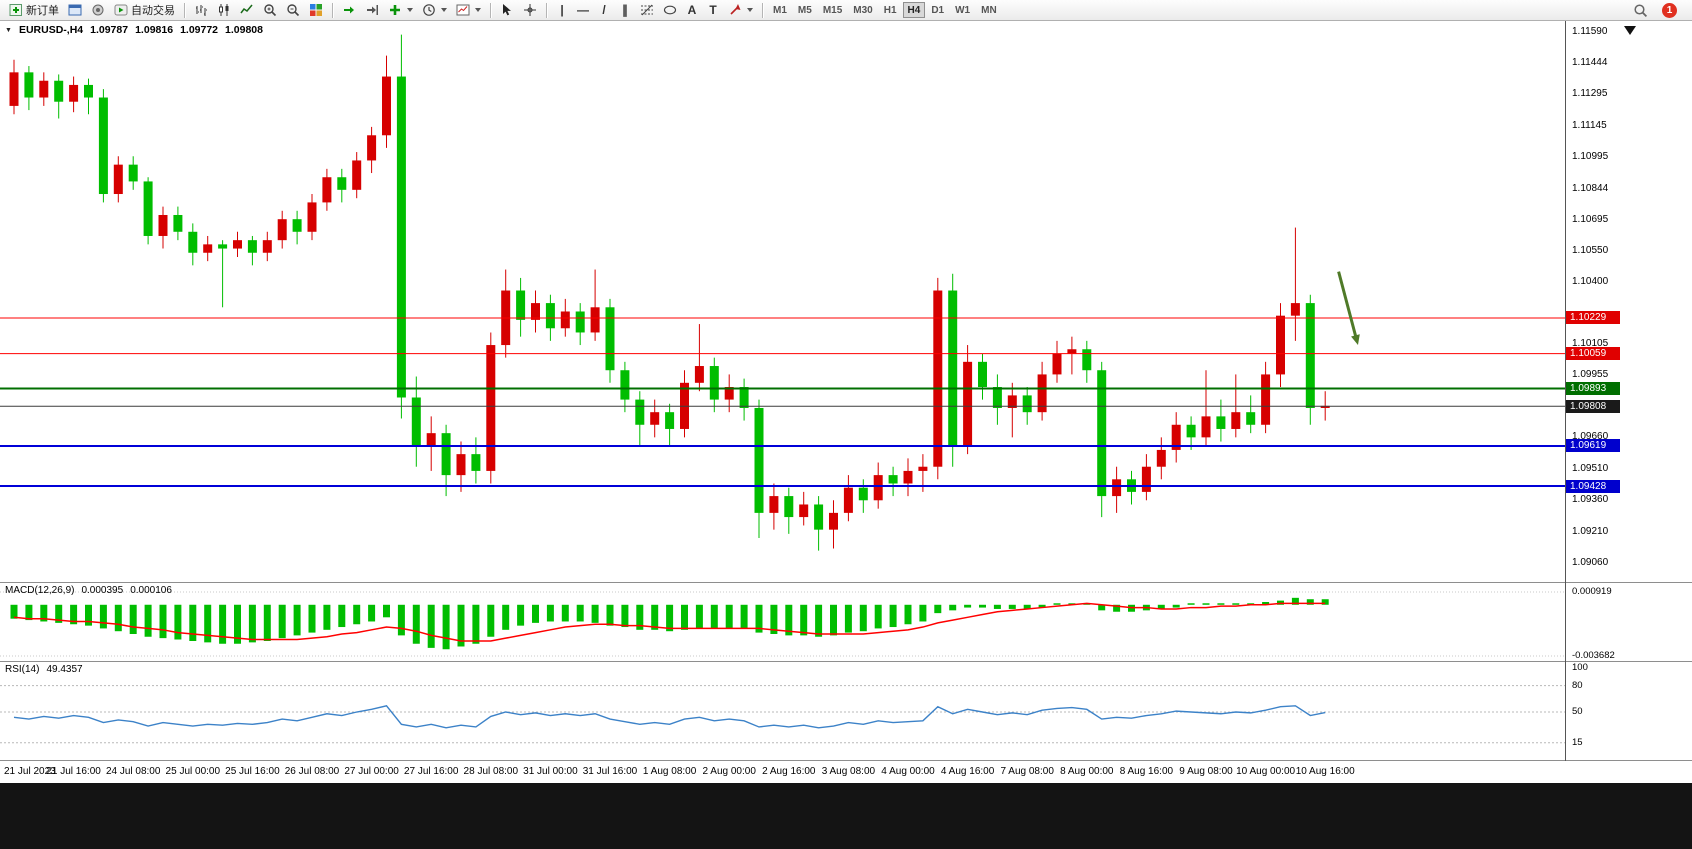  I want to click on timeframe-h1-button: H1, so click(890, 10).